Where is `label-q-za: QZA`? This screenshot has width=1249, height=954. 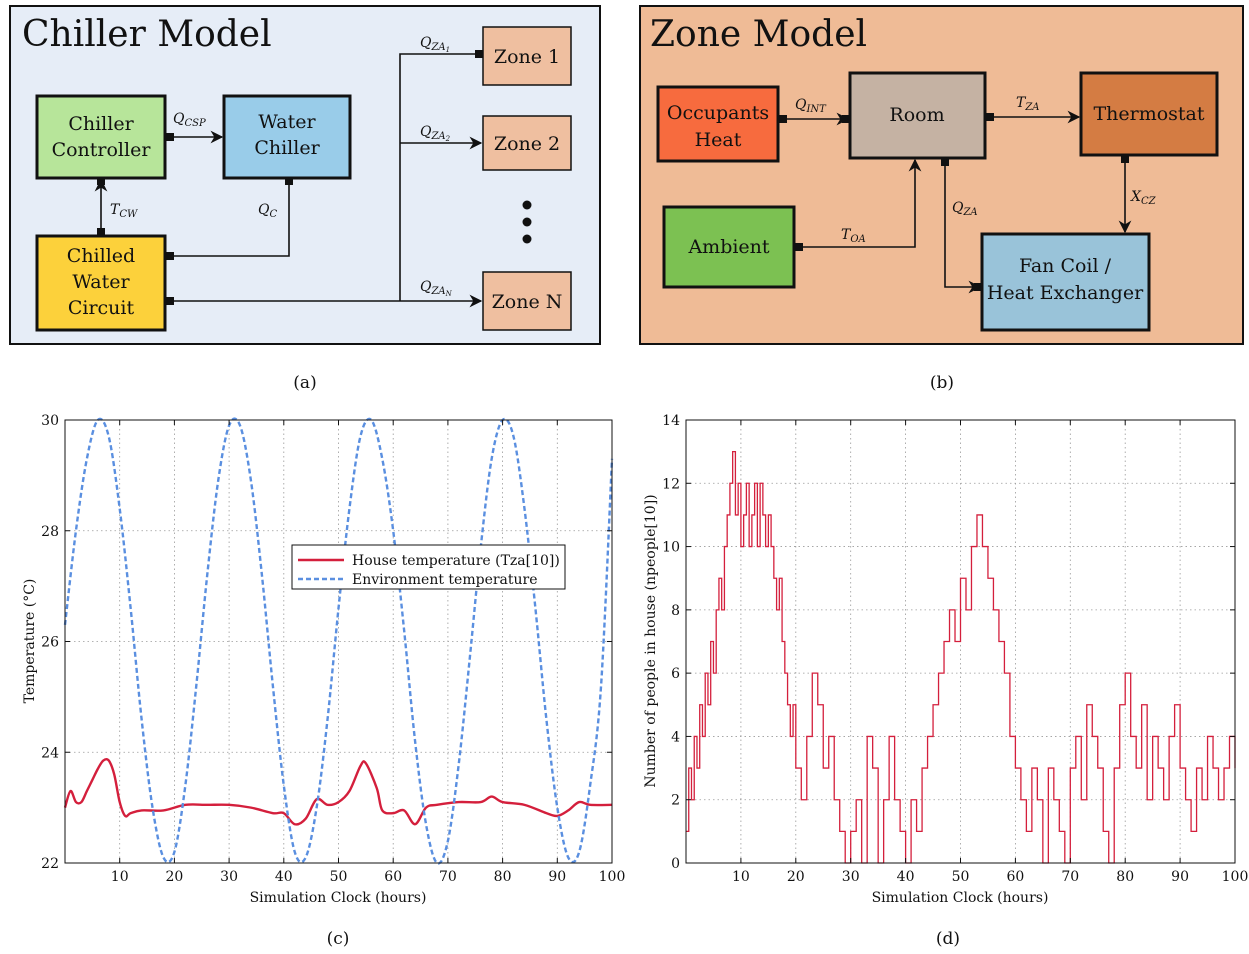 label-q-za: QZA is located at coordinates (965, 209).